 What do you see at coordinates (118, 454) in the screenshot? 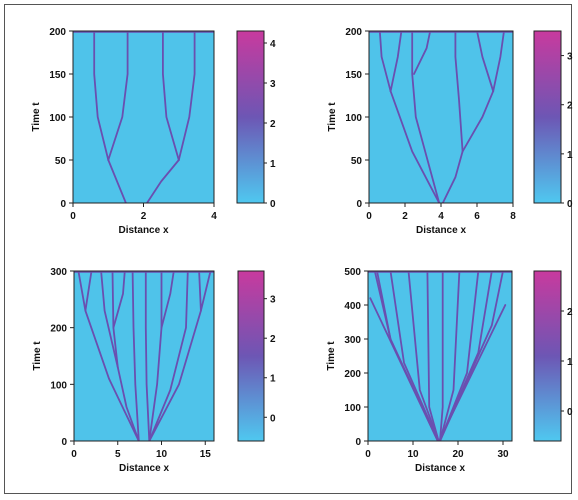
I see `x-tick-label: 5` at bounding box center [118, 454].